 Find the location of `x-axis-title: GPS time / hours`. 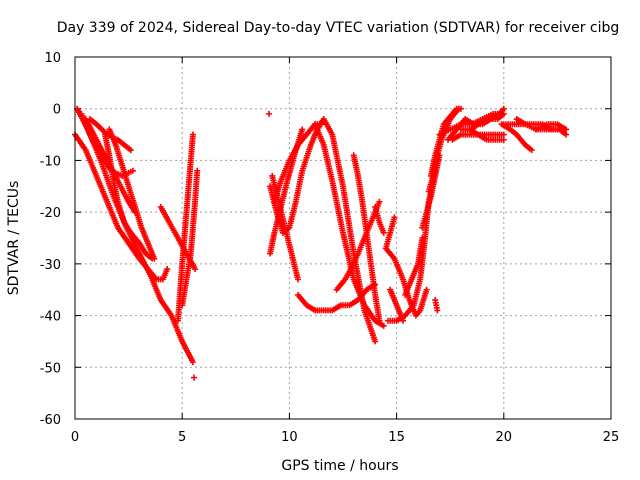

x-axis-title: GPS time / hours is located at coordinates (339, 466).